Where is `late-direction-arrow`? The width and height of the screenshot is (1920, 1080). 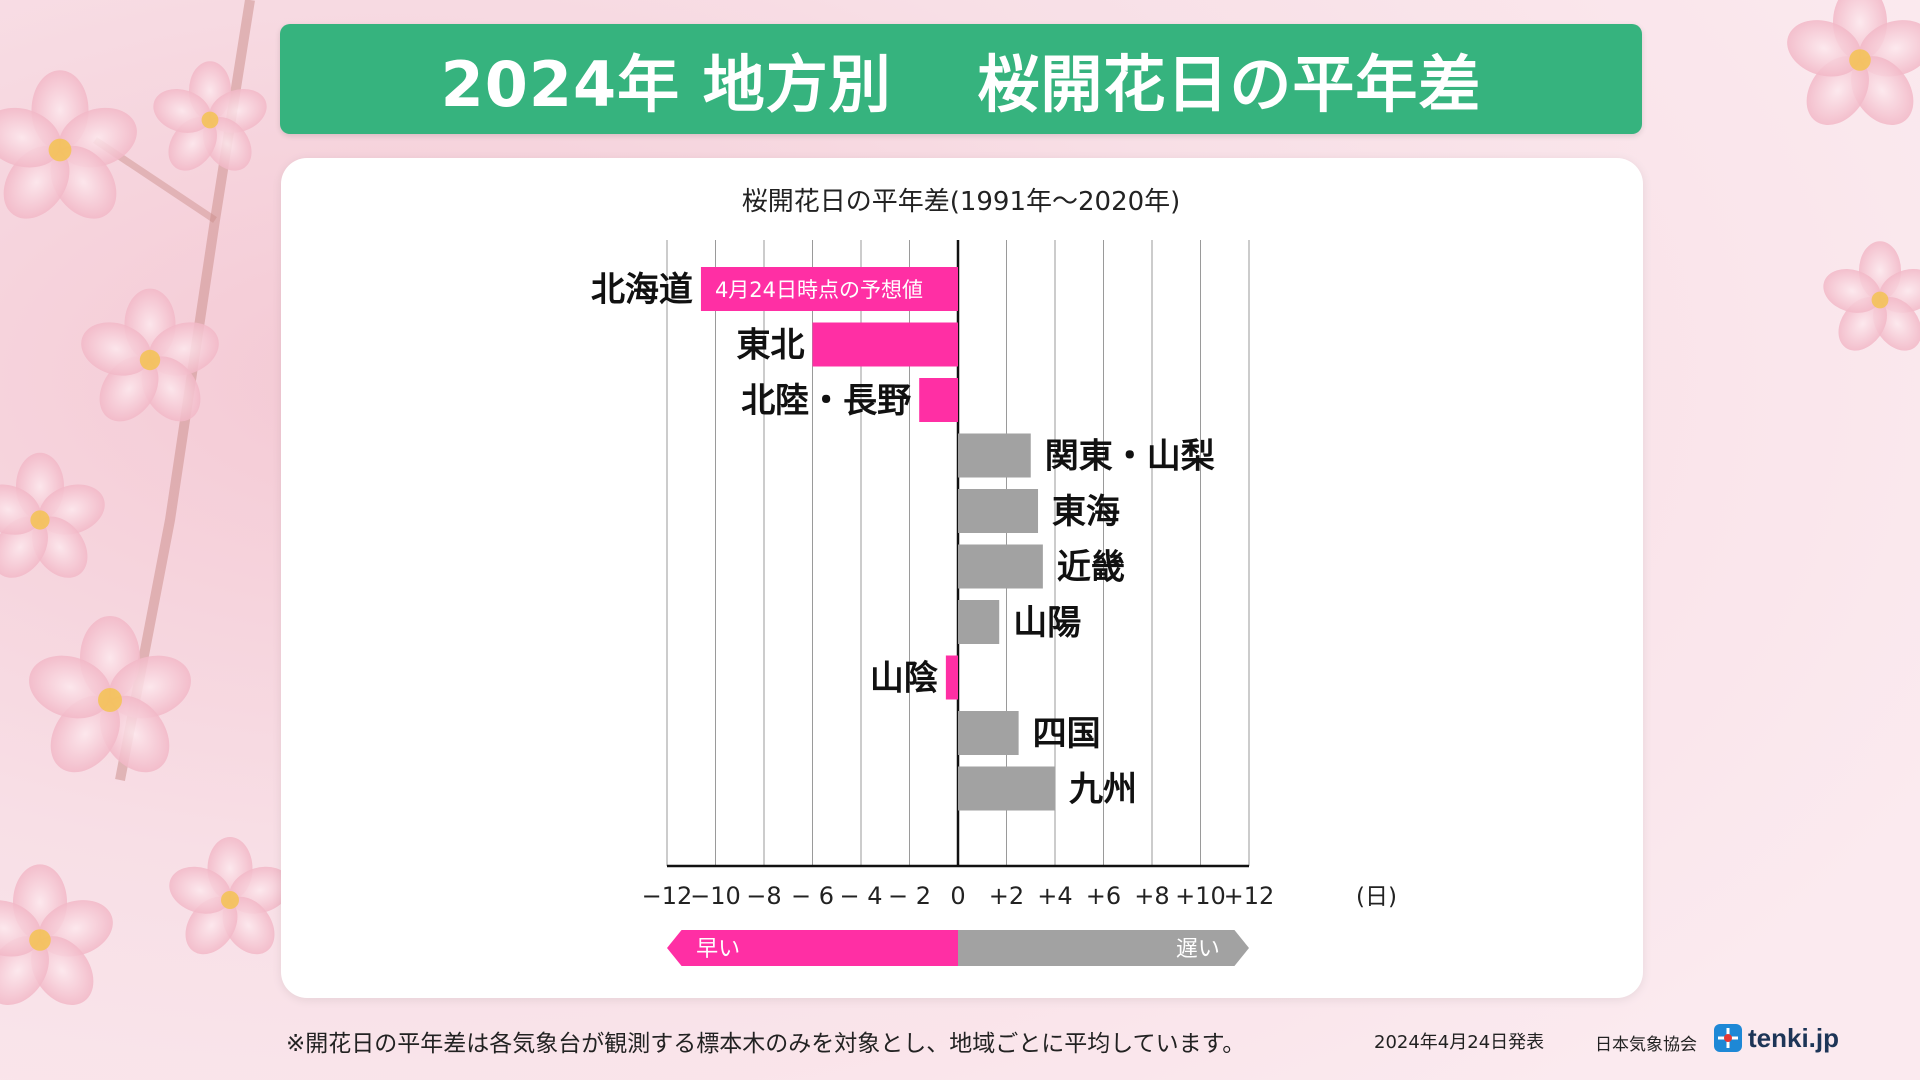 late-direction-arrow is located at coordinates (1103, 948).